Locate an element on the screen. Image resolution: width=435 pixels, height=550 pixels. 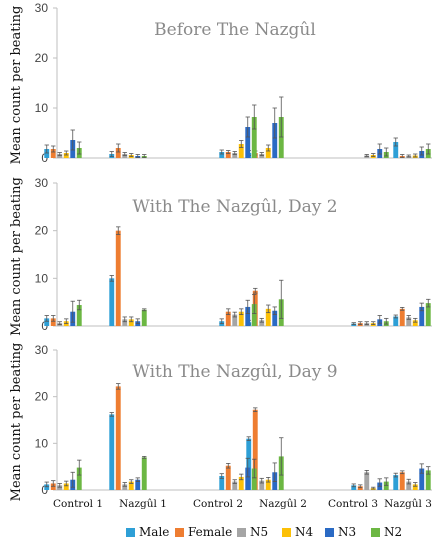
legend-label: Female is located at coordinates (210, 532).